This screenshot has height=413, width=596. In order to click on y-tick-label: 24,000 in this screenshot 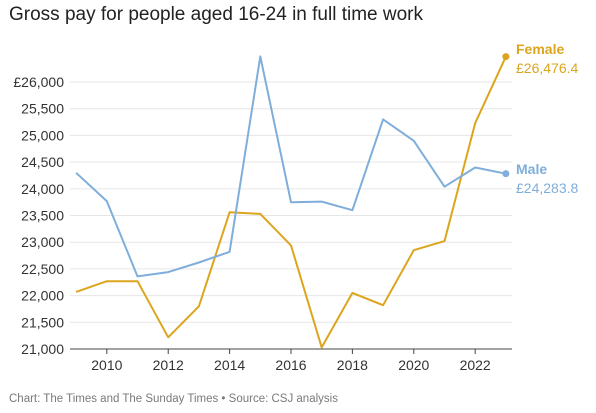, I will do `click(42, 189)`.